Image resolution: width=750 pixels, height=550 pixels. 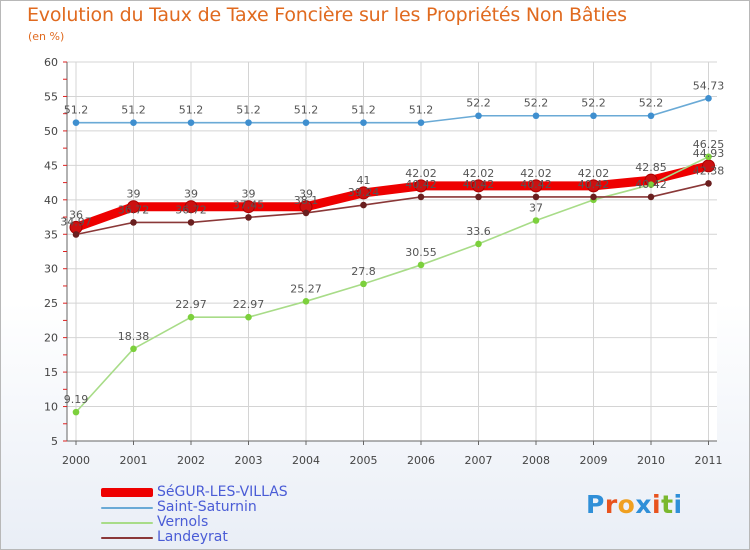 What do you see at coordinates (46, 36) in the screenshot?
I see `y-unit-label: (en %)` at bounding box center [46, 36].